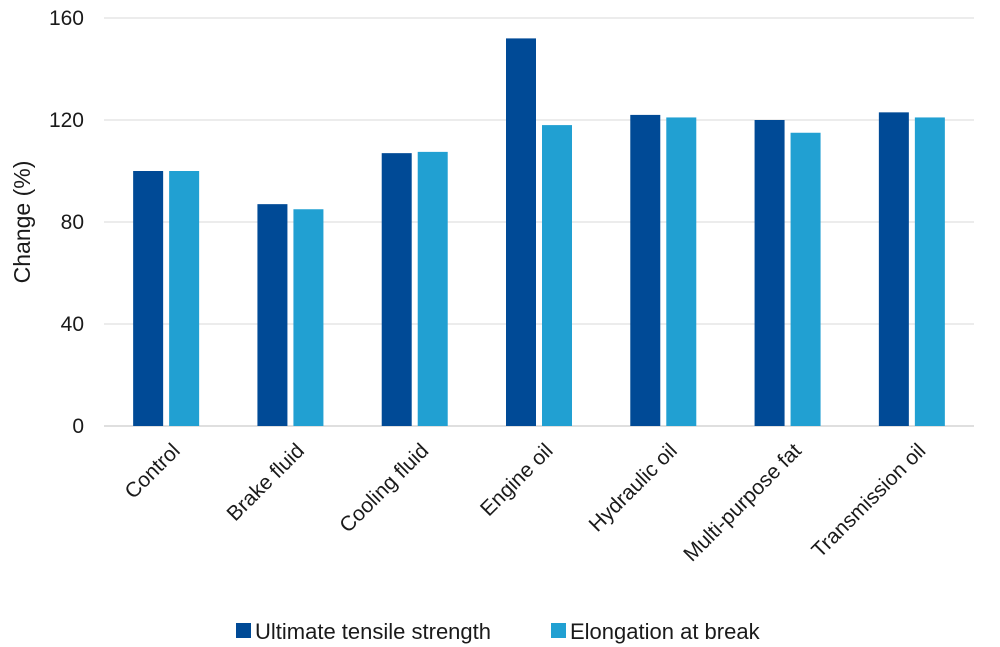 The width and height of the screenshot is (1000, 647). Describe the element at coordinates (665, 631) in the screenshot. I see `legend-label: Elongation at break` at that location.